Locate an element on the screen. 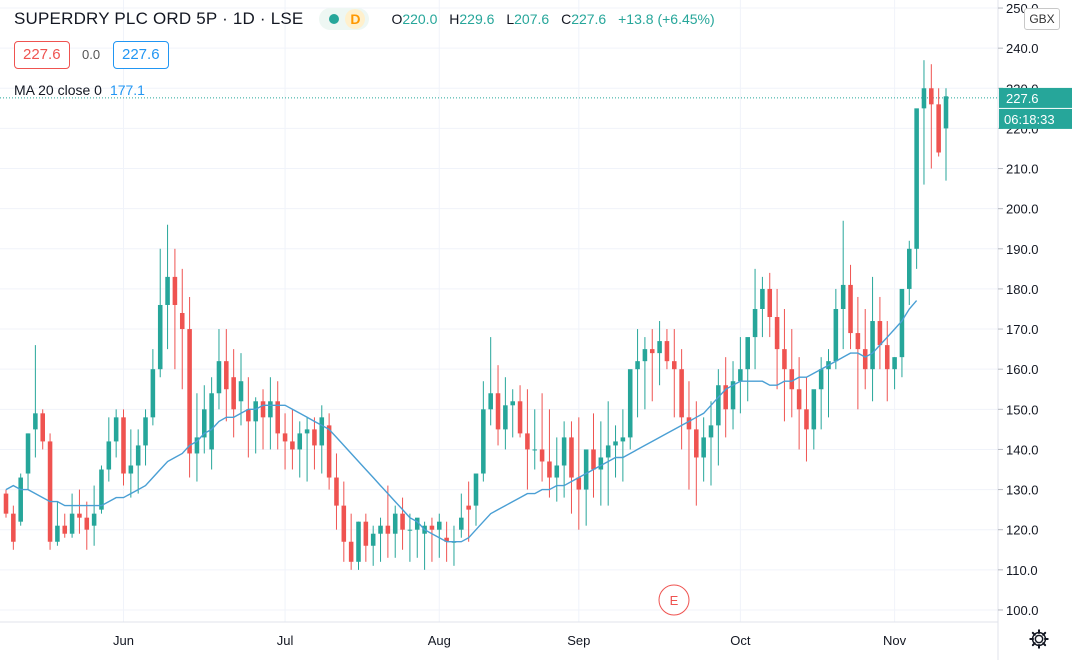  market-status-pill: D is located at coordinates (344, 19).